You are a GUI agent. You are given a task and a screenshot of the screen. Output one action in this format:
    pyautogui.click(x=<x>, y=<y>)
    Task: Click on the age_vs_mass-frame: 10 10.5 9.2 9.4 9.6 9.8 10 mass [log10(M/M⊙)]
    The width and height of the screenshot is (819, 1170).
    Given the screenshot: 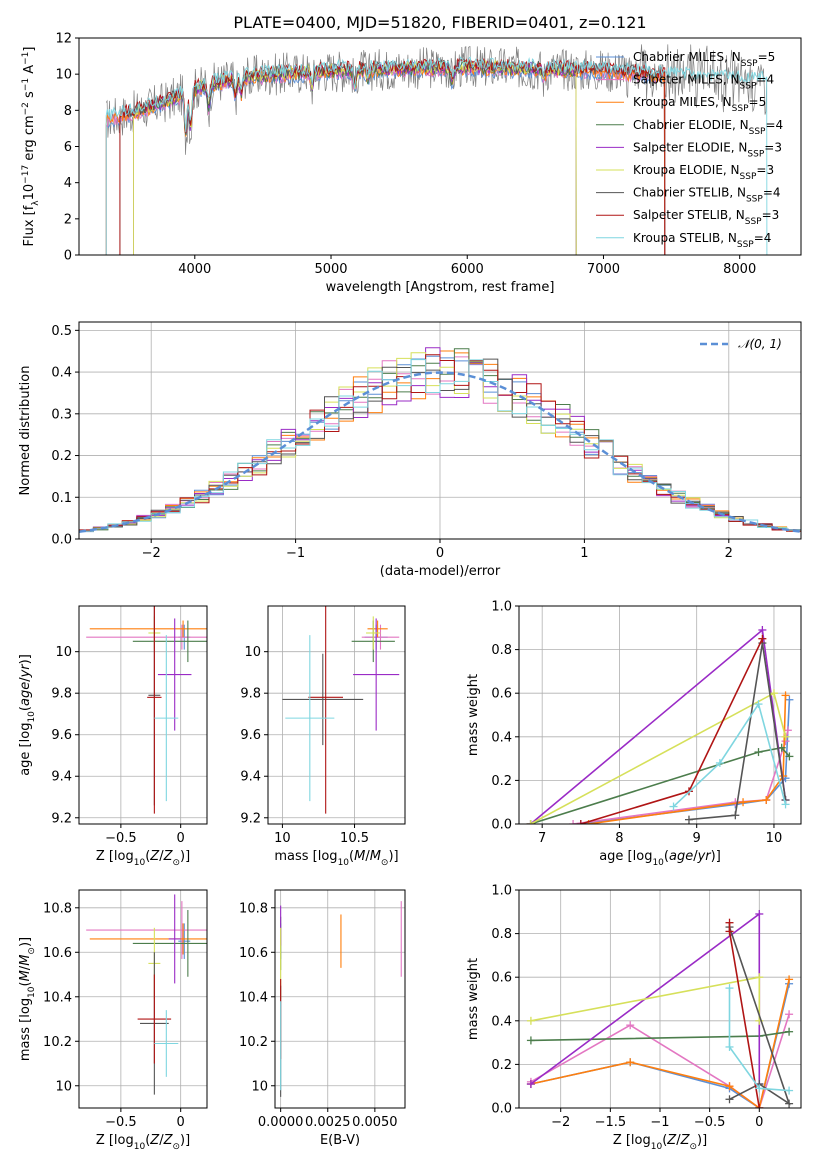 What is the action you would take?
    pyautogui.click(x=323, y=736)
    